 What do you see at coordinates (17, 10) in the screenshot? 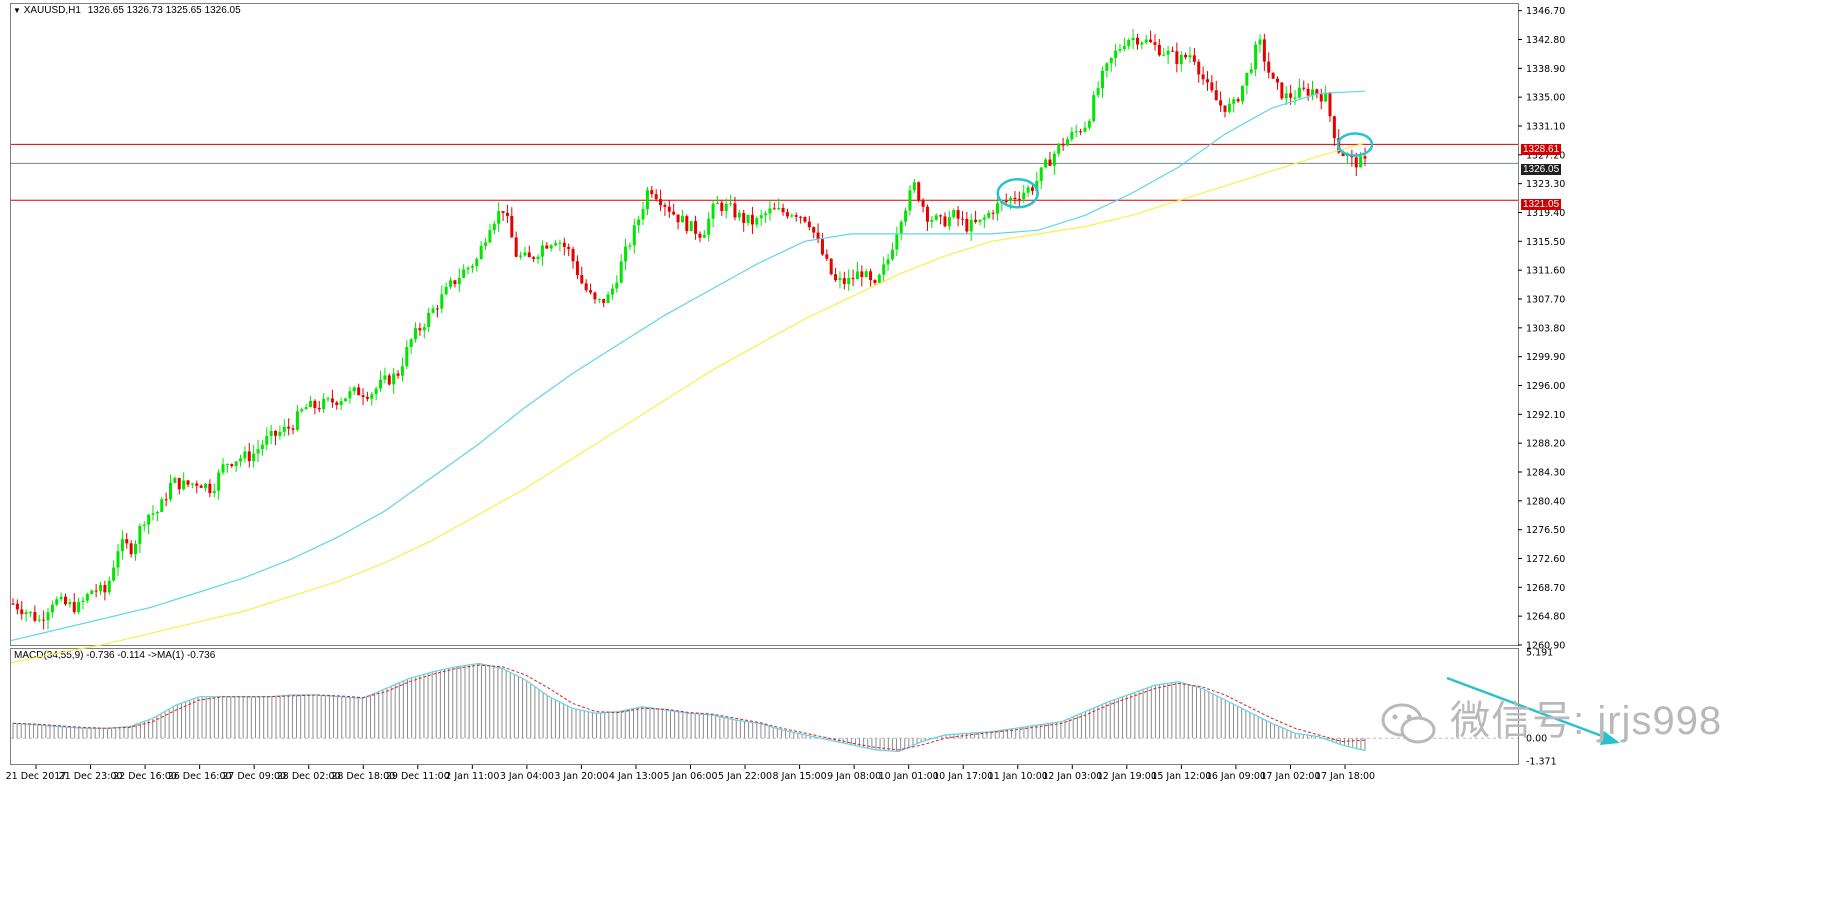
I see `triangle-down-icon: ▼` at bounding box center [17, 10].